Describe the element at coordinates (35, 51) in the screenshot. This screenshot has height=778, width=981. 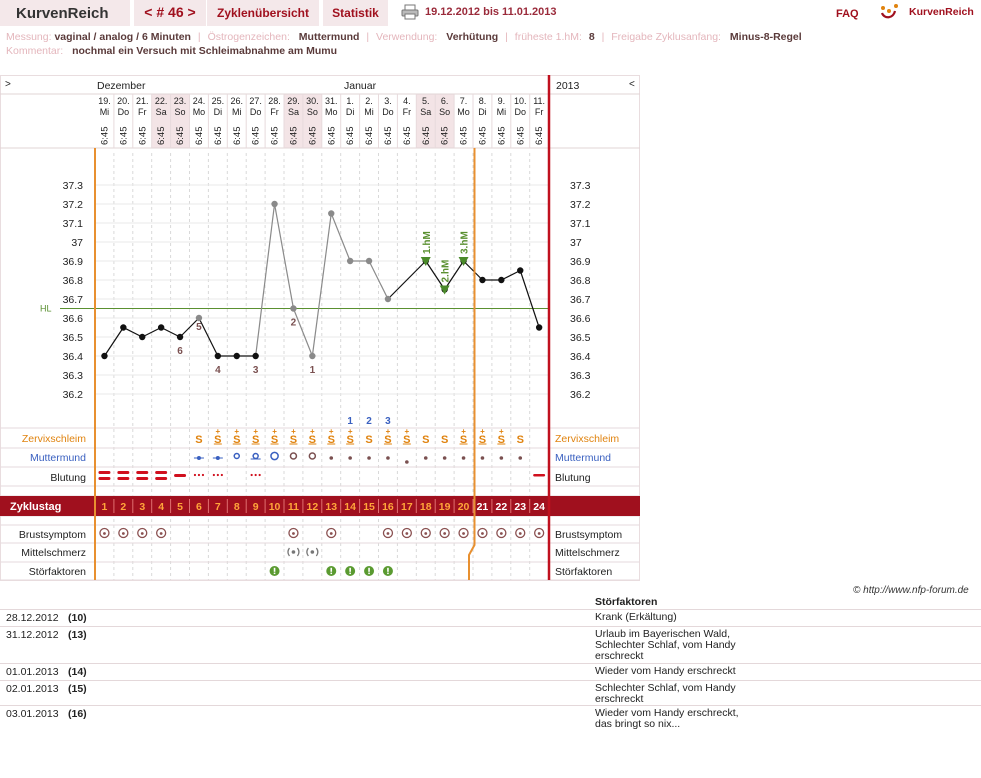
I see `comment-label: Kommentar:` at that location.